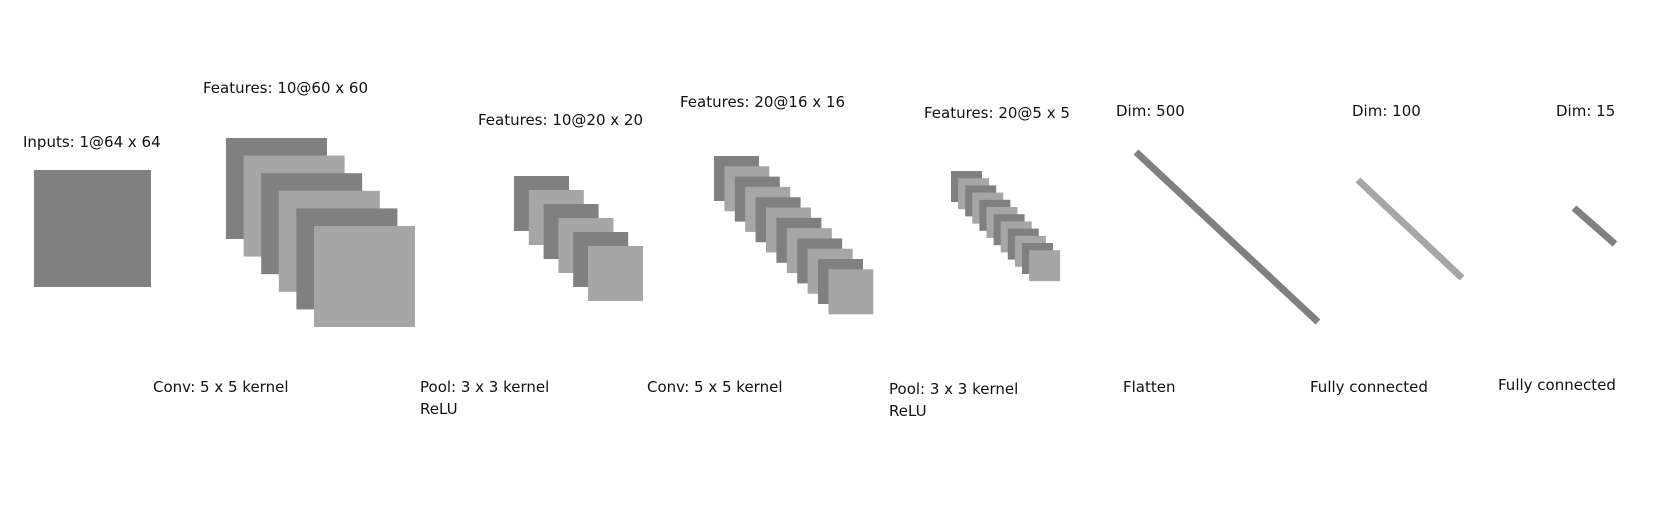 Image resolution: width=1657 pixels, height=508 pixels. I want to click on pool1-layer-label: Features: 10@20 x 20, so click(560, 120).